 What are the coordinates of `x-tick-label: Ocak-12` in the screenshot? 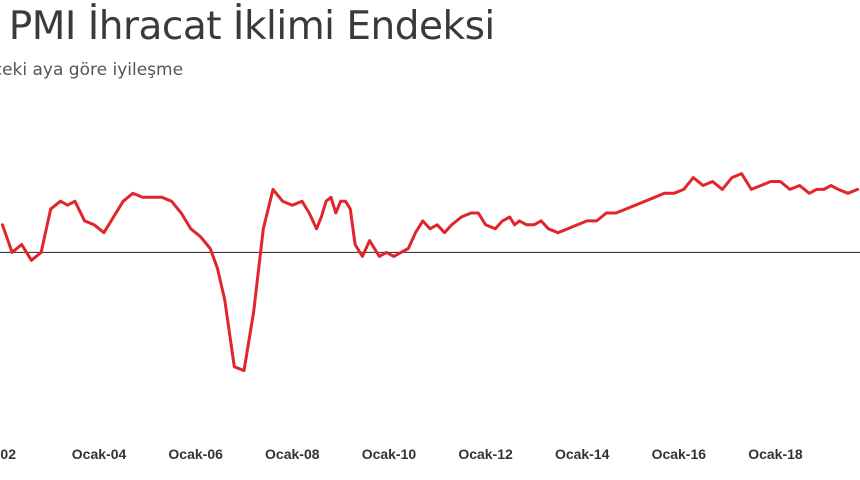 It's located at (485, 454).